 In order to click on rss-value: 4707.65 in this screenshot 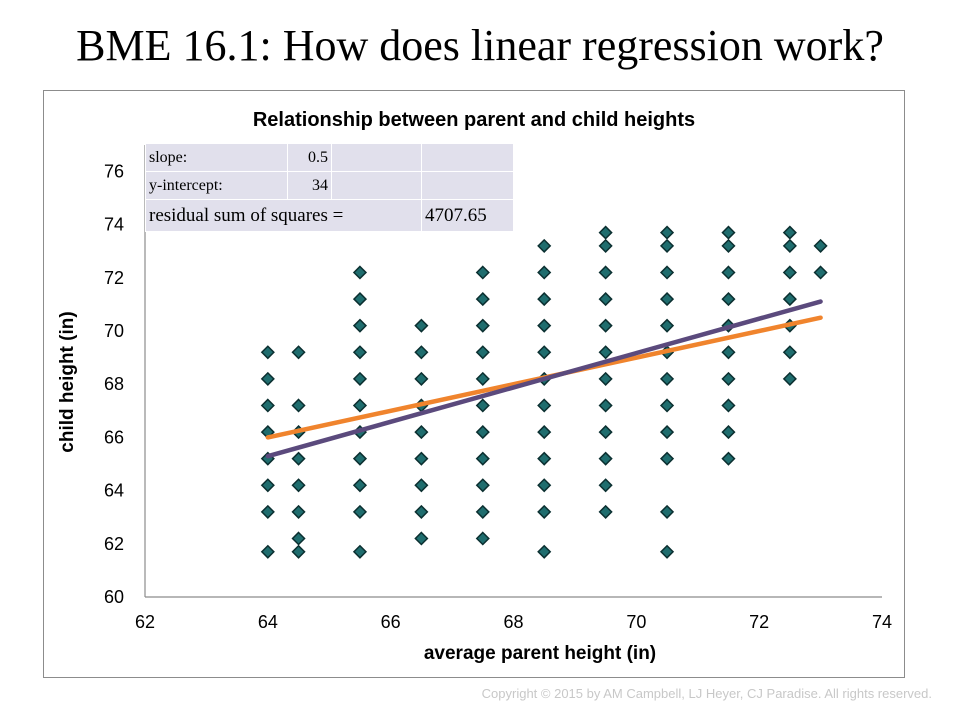, I will do `click(467, 215)`.